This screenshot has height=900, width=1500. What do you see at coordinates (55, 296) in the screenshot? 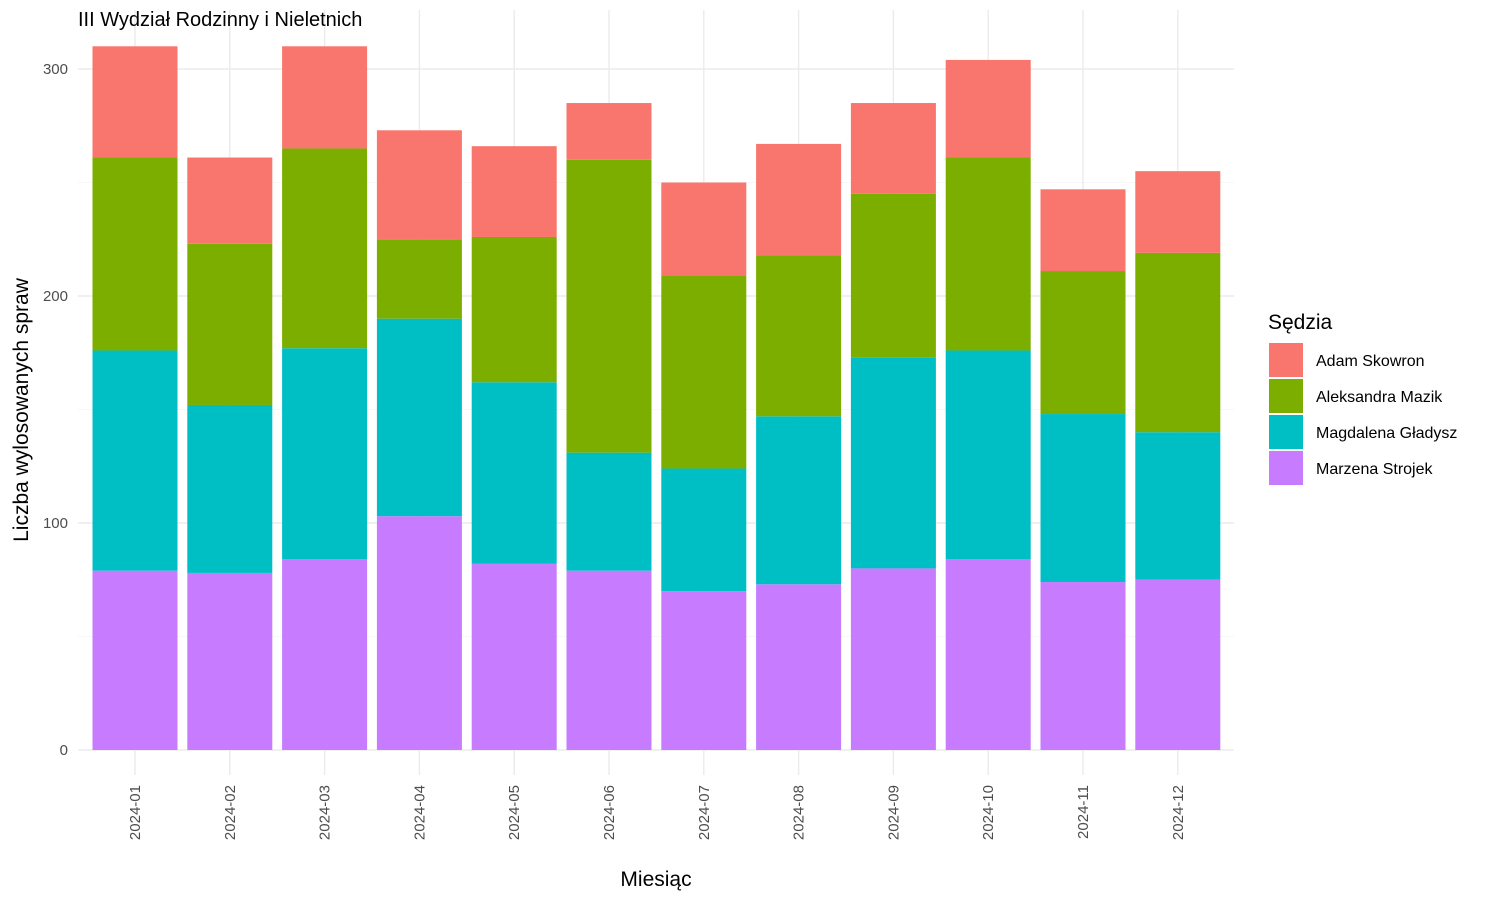
I see `y-tick-label: 200` at bounding box center [55, 296].